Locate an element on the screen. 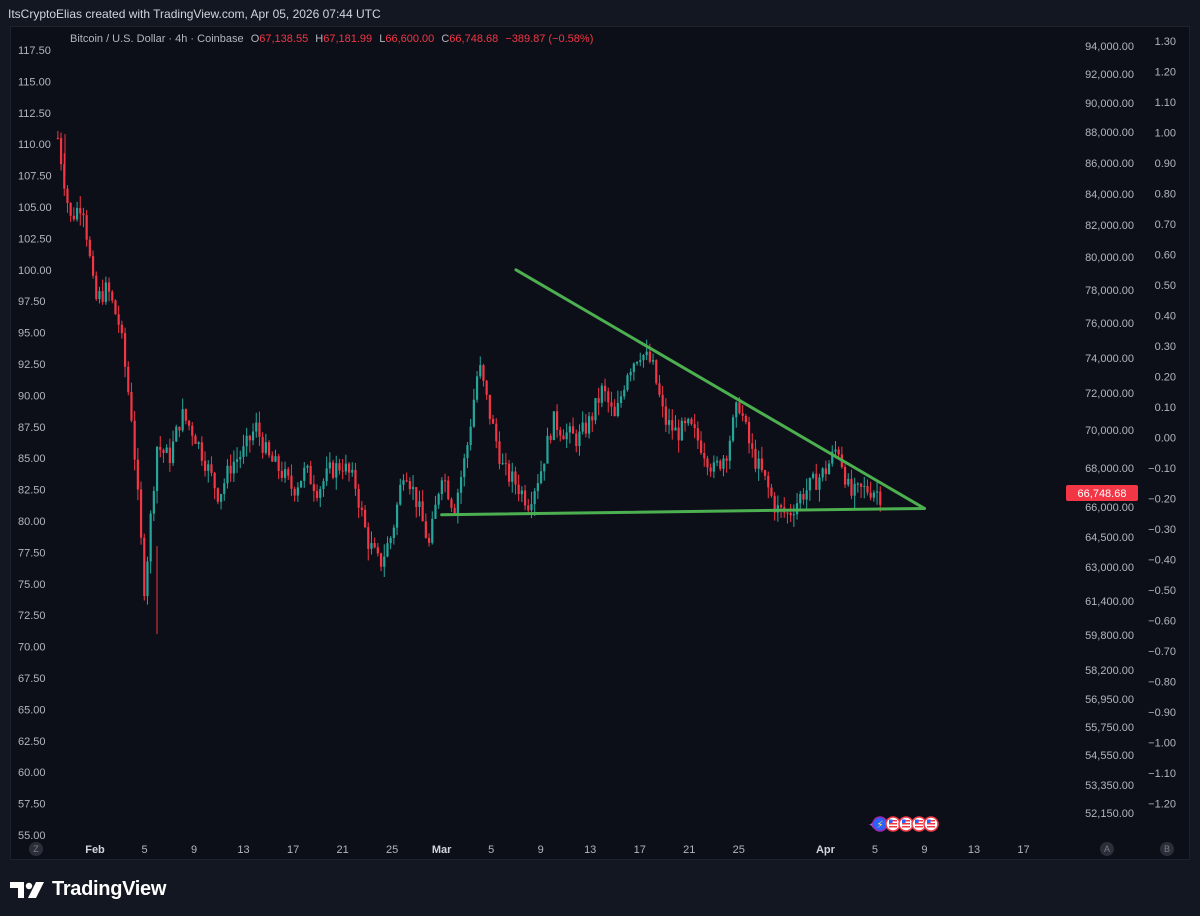  footer is located at coordinates (600, 889).